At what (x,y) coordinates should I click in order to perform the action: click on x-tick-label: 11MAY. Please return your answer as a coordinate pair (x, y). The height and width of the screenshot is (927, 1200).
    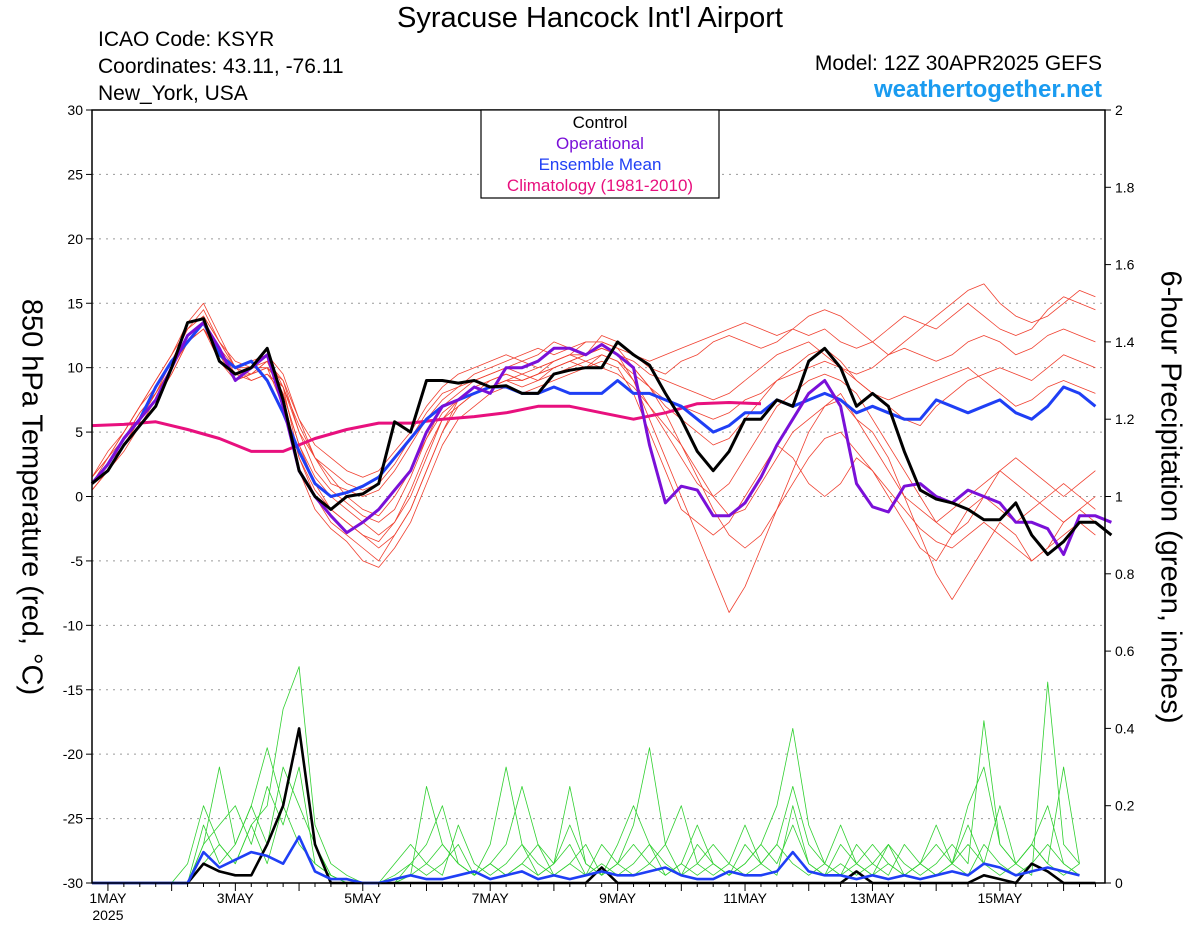
    Looking at the image, I should click on (745, 898).